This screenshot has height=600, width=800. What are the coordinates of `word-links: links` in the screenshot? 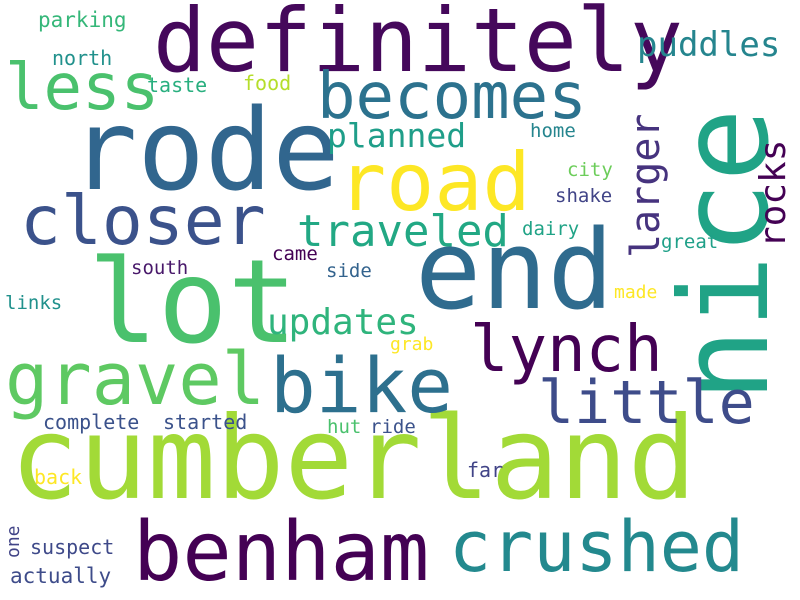 It's located at (34, 303).